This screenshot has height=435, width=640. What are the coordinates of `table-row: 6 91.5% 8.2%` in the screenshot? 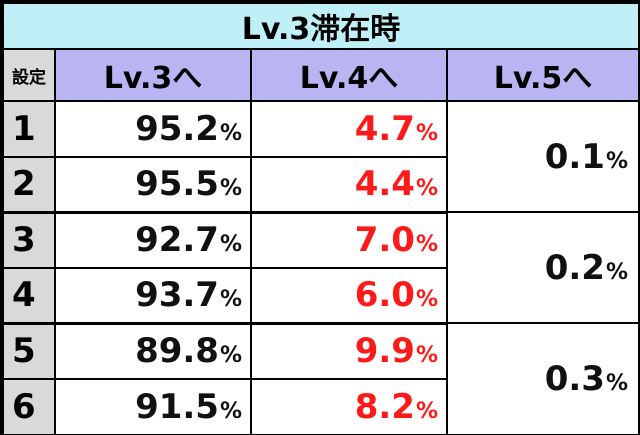 It's located at (320, 406).